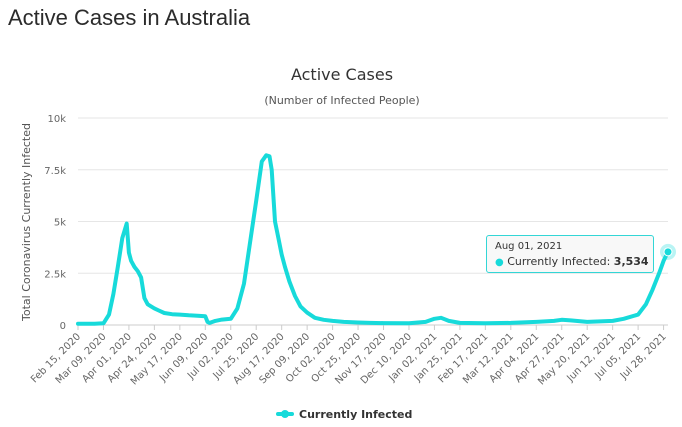  What do you see at coordinates (129, 17) in the screenshot?
I see `page-heading: Active Cases in Australia` at bounding box center [129, 17].